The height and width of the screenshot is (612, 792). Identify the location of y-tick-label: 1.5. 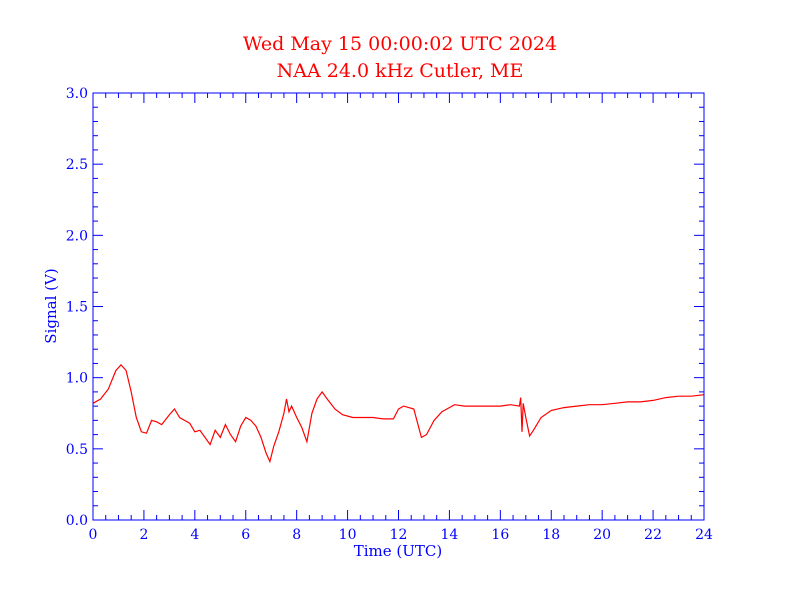
(77, 308).